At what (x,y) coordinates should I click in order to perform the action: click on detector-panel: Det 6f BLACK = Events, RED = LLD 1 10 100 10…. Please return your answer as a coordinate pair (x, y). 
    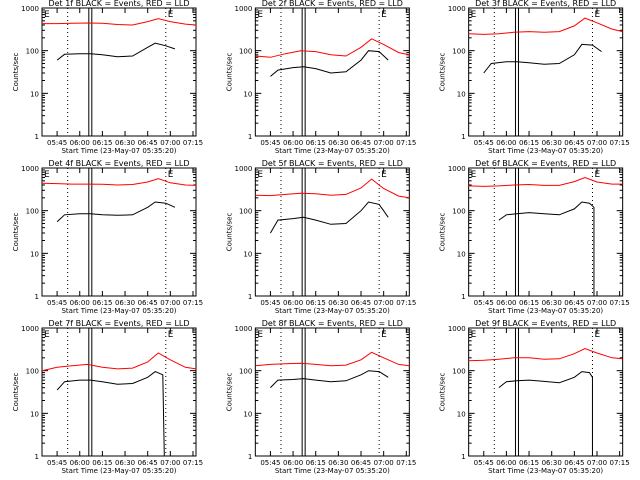
    Looking at the image, I should click on (534, 237).